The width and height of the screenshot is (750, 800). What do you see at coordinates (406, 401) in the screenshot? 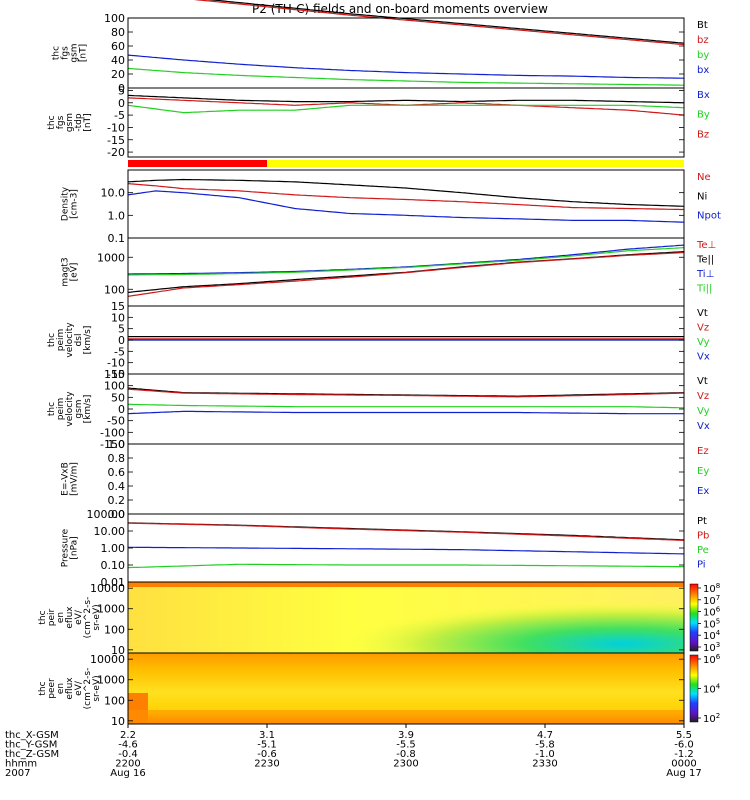
I see `series-group` at bounding box center [406, 401].